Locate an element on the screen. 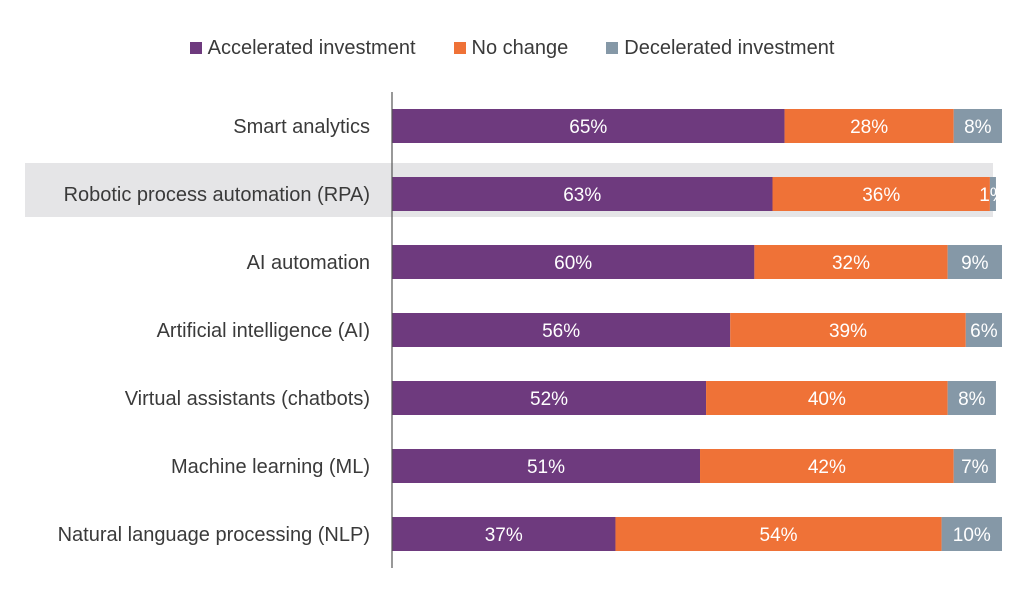 Image resolution: width=1024 pixels, height=598 pixels. legend-swatch-accelerated is located at coordinates (195, 48).